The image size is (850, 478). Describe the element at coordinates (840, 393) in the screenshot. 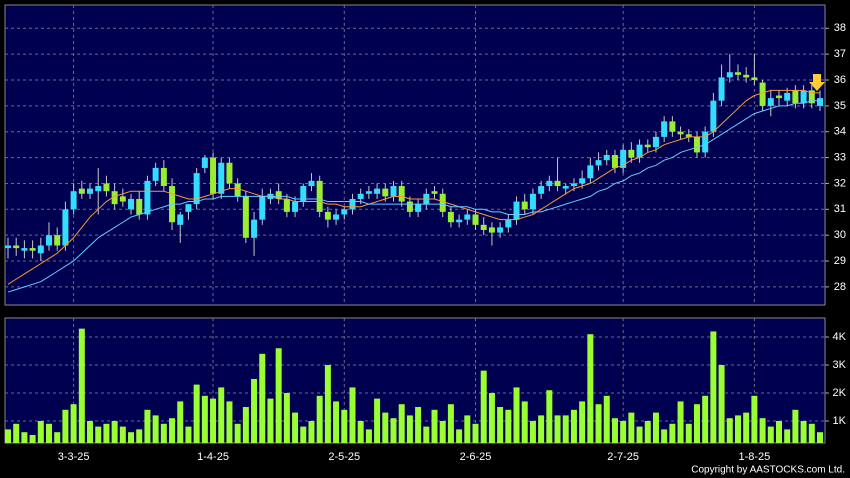

I see `y-tick-label: 2K` at that location.